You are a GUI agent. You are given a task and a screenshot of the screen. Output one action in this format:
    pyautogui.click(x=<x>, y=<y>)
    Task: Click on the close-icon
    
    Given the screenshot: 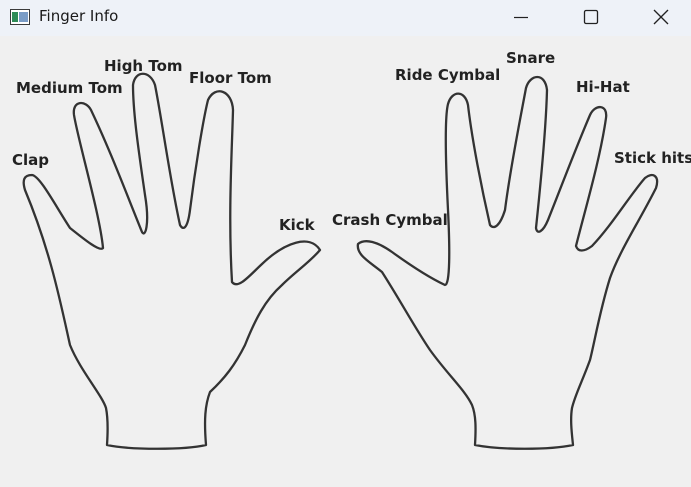 What is the action you would take?
    pyautogui.click(x=661, y=17)
    